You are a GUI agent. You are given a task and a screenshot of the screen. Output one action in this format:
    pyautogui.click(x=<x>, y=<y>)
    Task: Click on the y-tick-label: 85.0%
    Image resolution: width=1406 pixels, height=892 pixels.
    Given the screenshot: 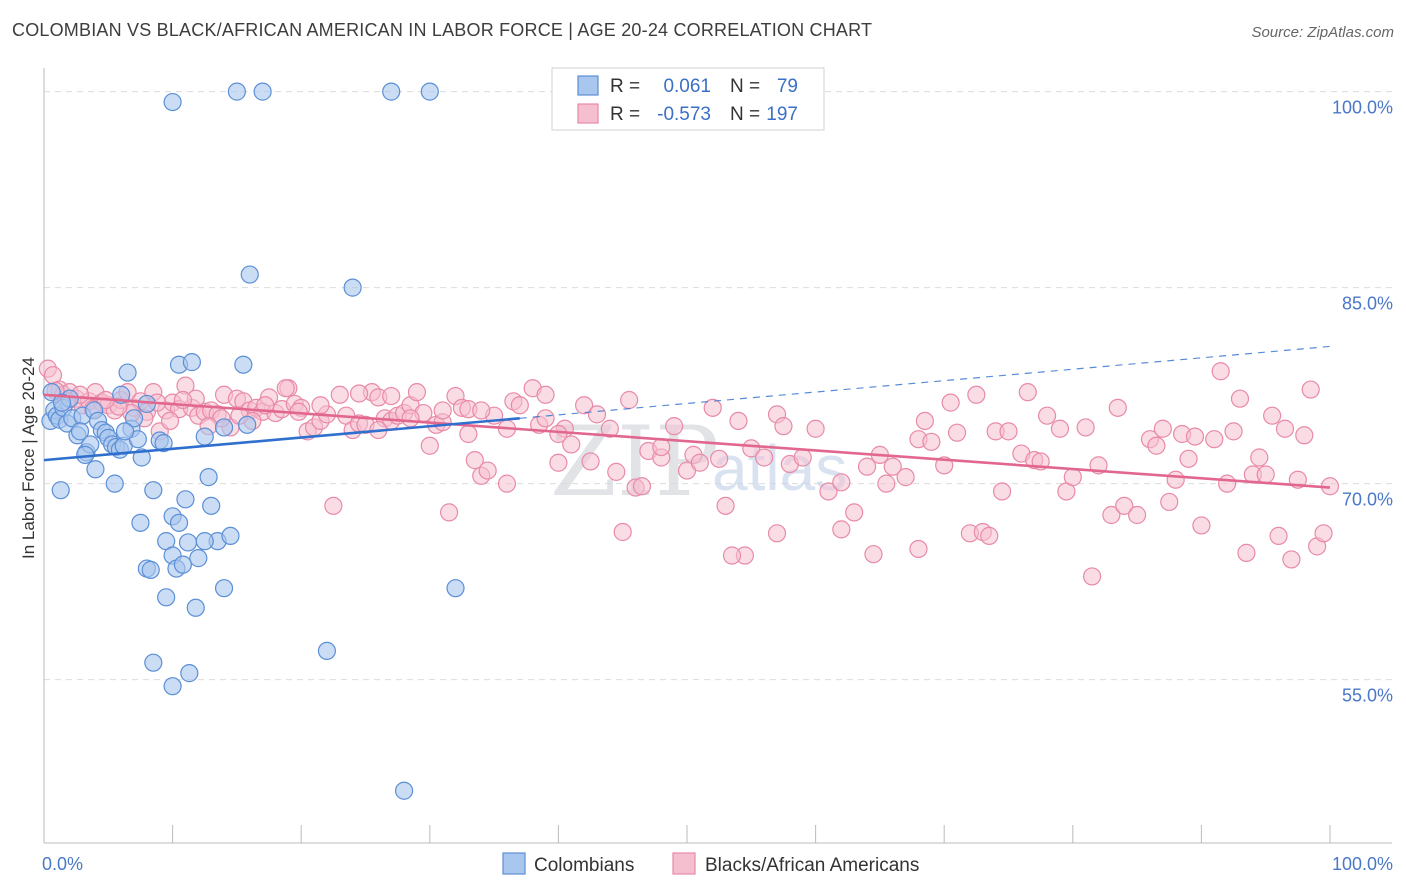 What is the action you would take?
    pyautogui.click(x=1367, y=304)
    